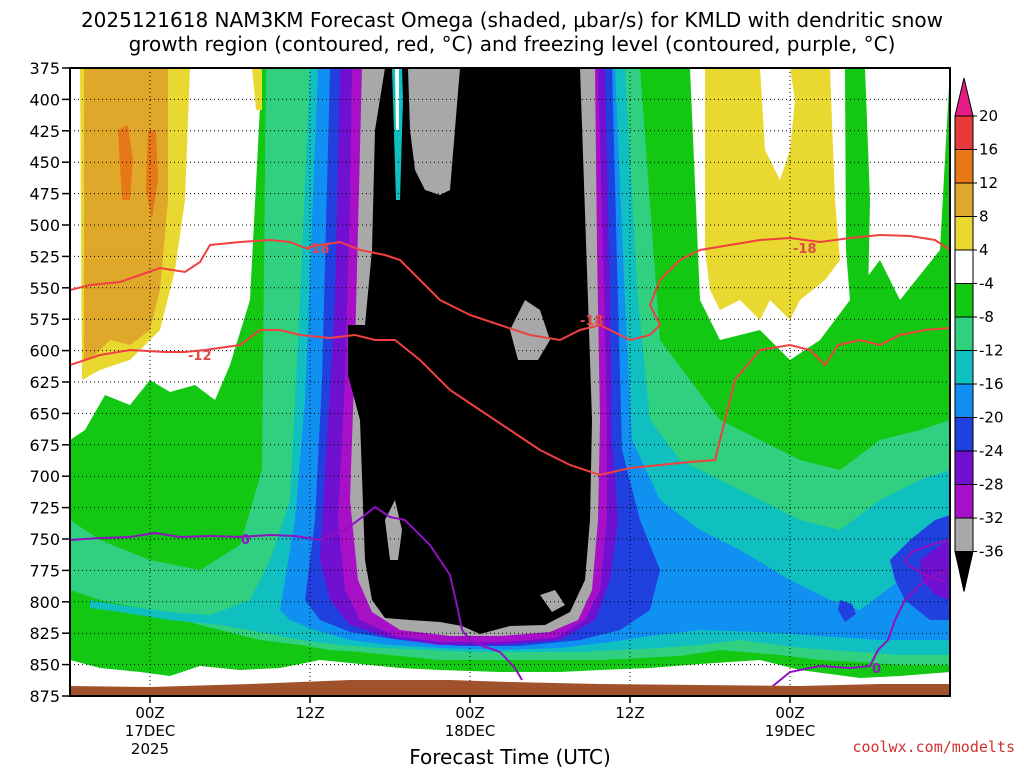  What do you see at coordinates (44, 539) in the screenshot?
I see `y-tick-label: 750` at bounding box center [44, 539].